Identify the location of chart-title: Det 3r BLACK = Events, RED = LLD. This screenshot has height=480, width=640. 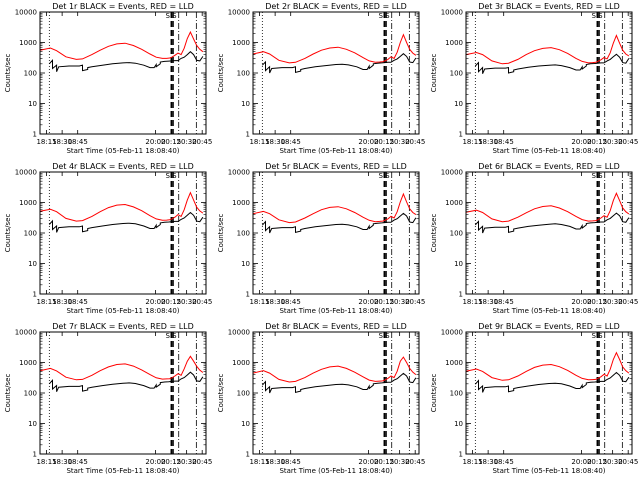
(549, 6).